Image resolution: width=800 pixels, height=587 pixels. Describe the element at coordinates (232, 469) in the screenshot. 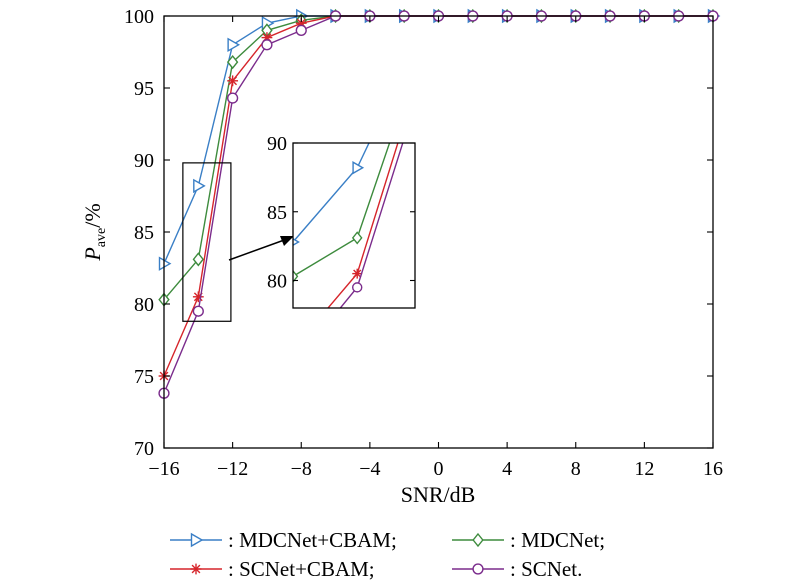

I see `x-tick-label: −12` at that location.